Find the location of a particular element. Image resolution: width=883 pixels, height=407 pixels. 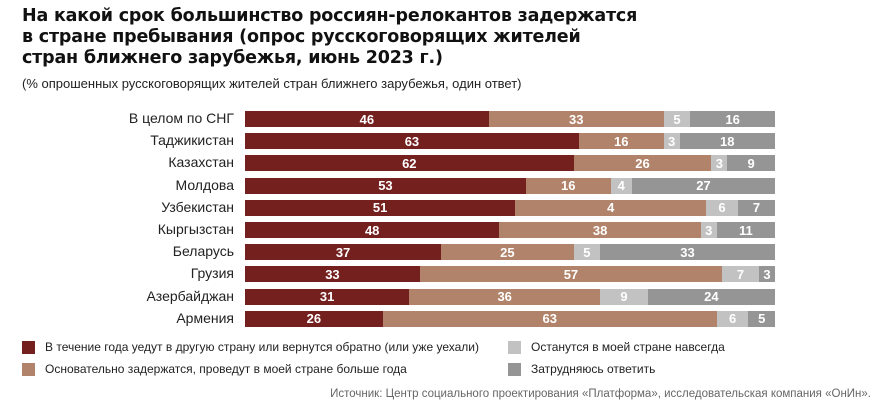

bar-segment: 38 is located at coordinates (600, 230).